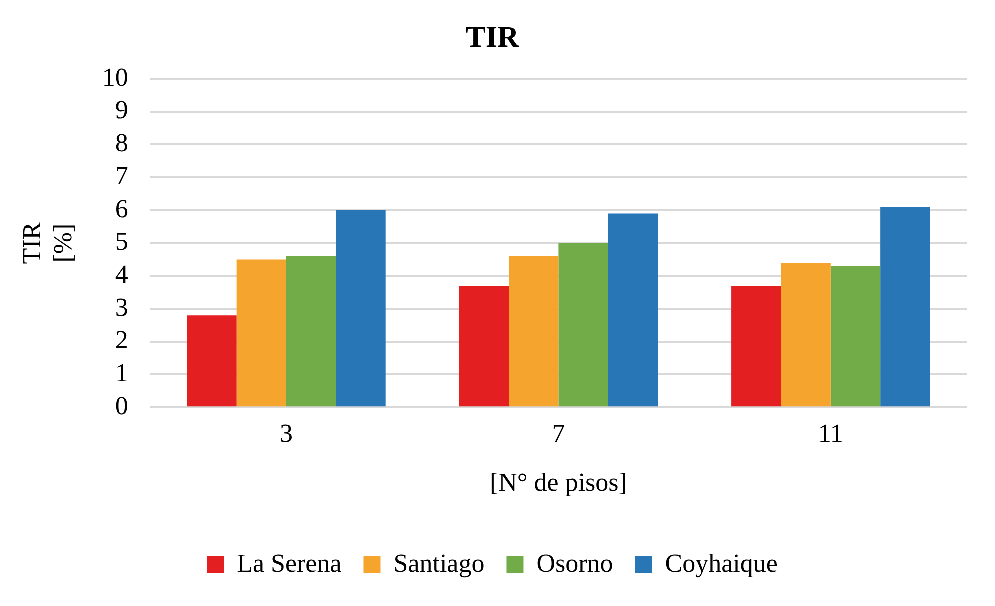 Image resolution: width=995 pixels, height=606 pixels. Describe the element at coordinates (439, 563) in the screenshot. I see `legend-label: Santiago` at that location.